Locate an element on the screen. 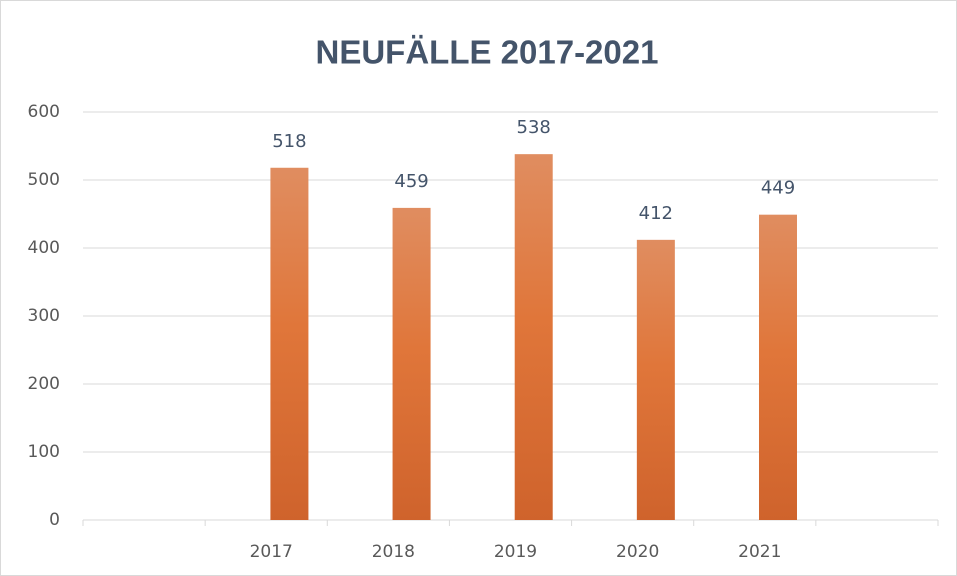 The width and height of the screenshot is (957, 576). x-tick-label: 2017 is located at coordinates (271, 552).